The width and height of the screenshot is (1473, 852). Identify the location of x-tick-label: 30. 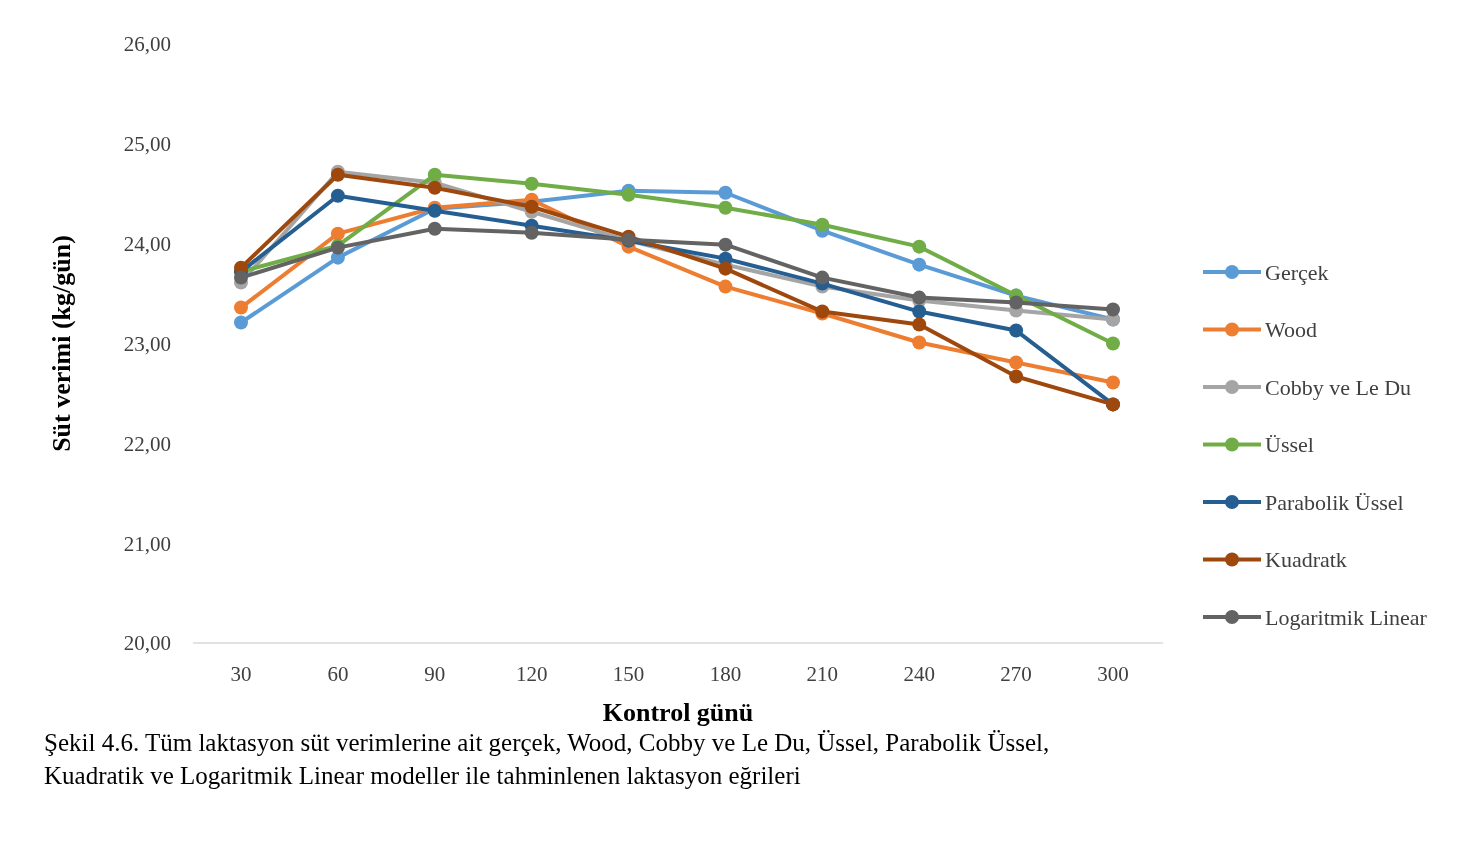
(241, 674).